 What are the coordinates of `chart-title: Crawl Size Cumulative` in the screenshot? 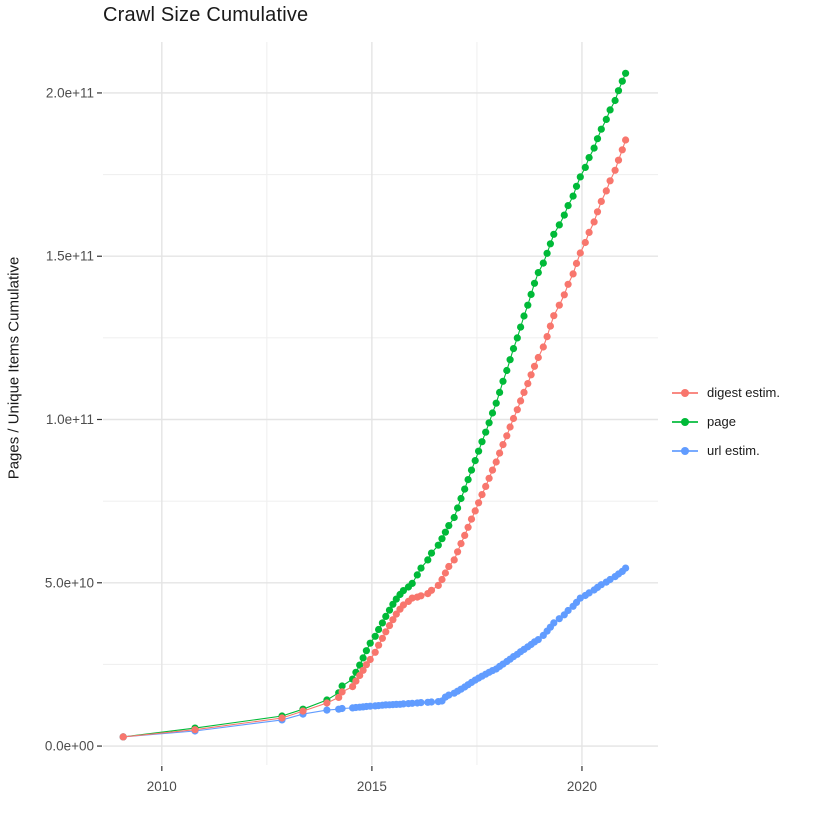 It's located at (206, 15).